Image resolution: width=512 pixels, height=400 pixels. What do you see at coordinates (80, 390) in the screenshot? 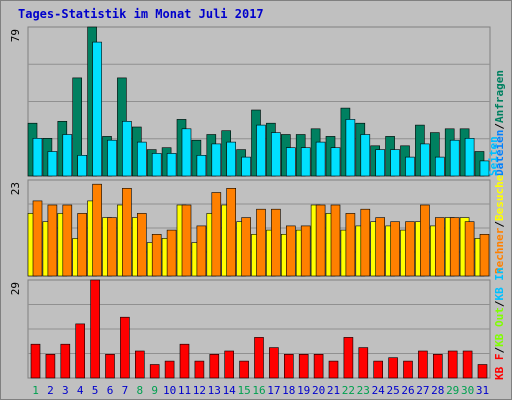
I see `x-tick-label: 4` at bounding box center [80, 390].